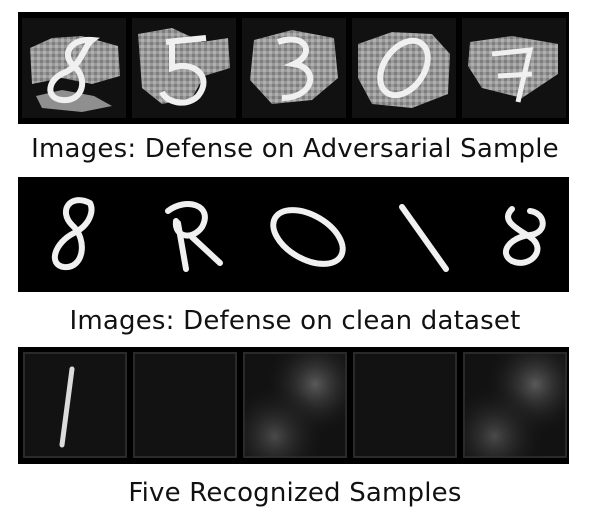  What do you see at coordinates (524, 236) in the screenshot?
I see `clean-digit-8b` at bounding box center [524, 236].